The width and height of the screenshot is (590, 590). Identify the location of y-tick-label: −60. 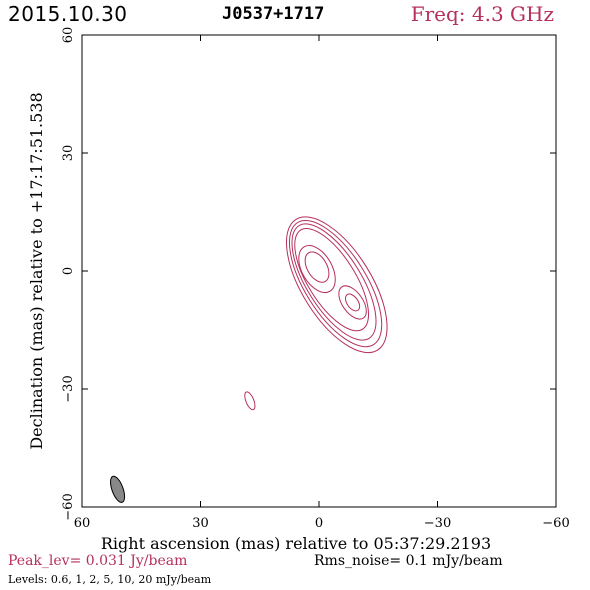
(68, 506).